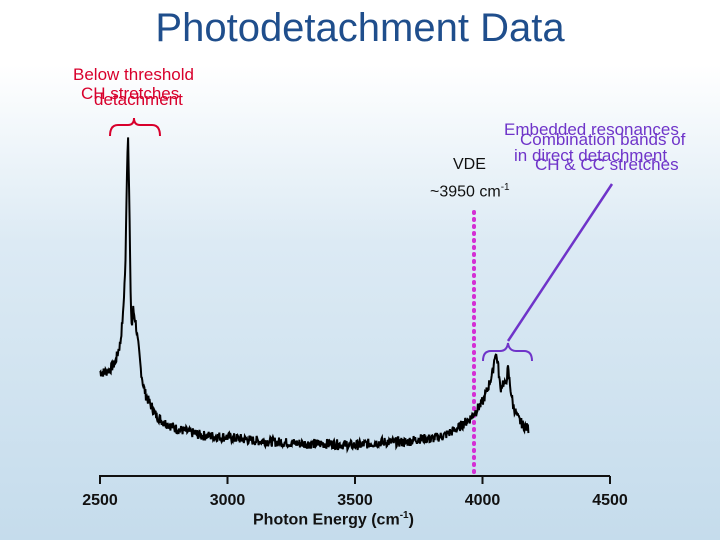 This screenshot has height=540, width=720. Describe the element at coordinates (133, 74) in the screenshot. I see `below-threshold-label-line1: Below threshold` at that location.